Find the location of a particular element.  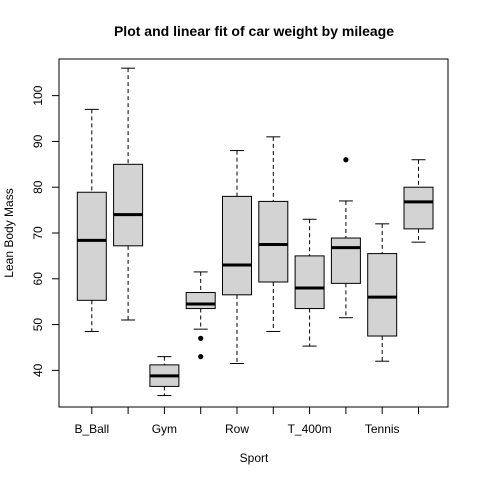

y-tick-label: 40 is located at coordinates (38, 370).